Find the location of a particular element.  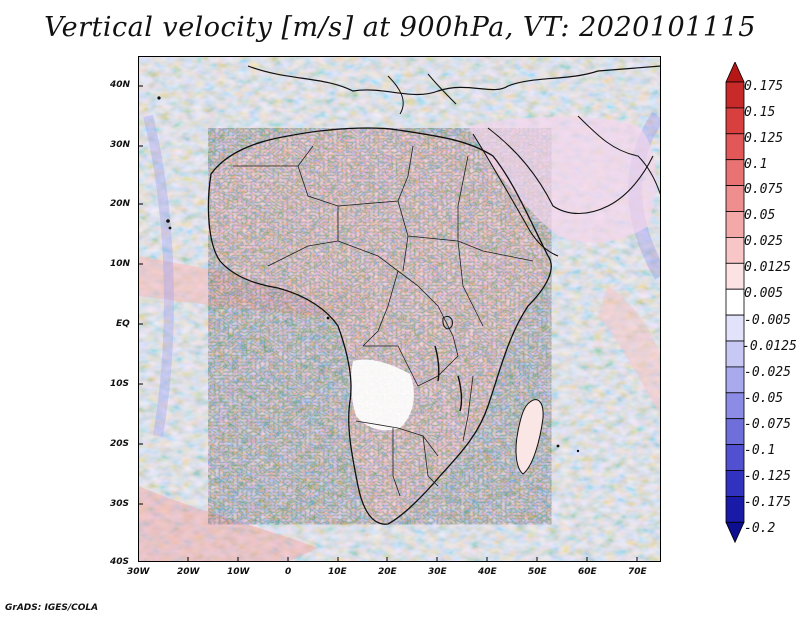

colorbar-label-11: -0.025 is located at coordinates (767, 372).